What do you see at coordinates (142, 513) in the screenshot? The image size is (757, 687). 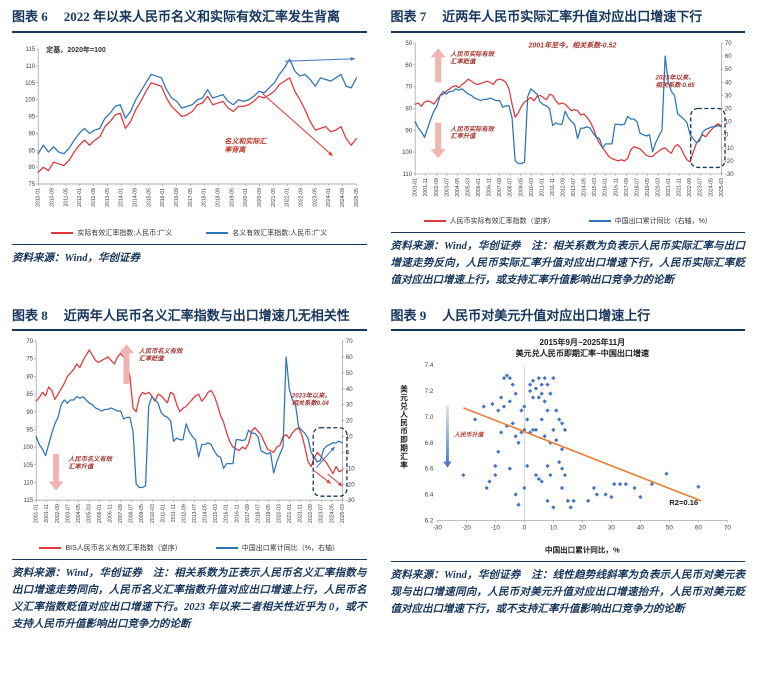 I see `svg-text: 2009-05` at bounding box center [142, 513].